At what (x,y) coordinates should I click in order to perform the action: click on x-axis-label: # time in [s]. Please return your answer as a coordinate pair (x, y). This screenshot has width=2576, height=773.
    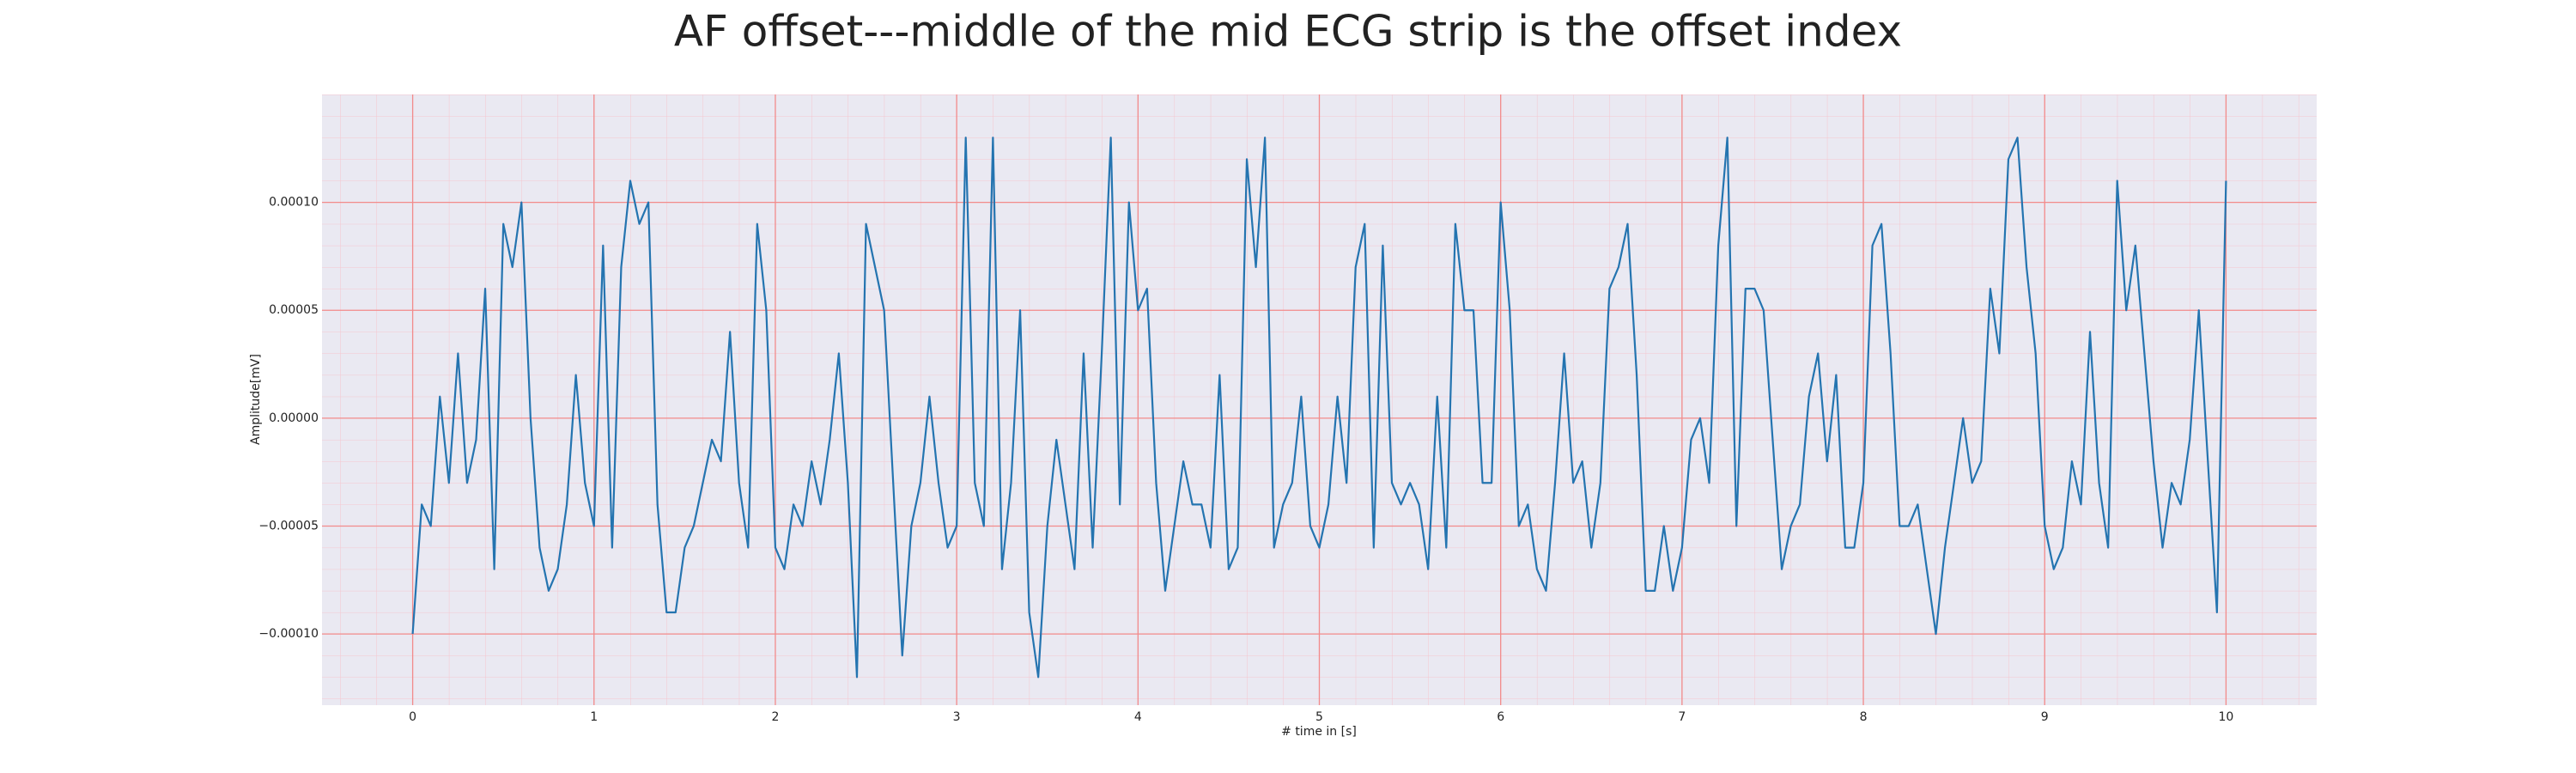
    Looking at the image, I should click on (1319, 732).